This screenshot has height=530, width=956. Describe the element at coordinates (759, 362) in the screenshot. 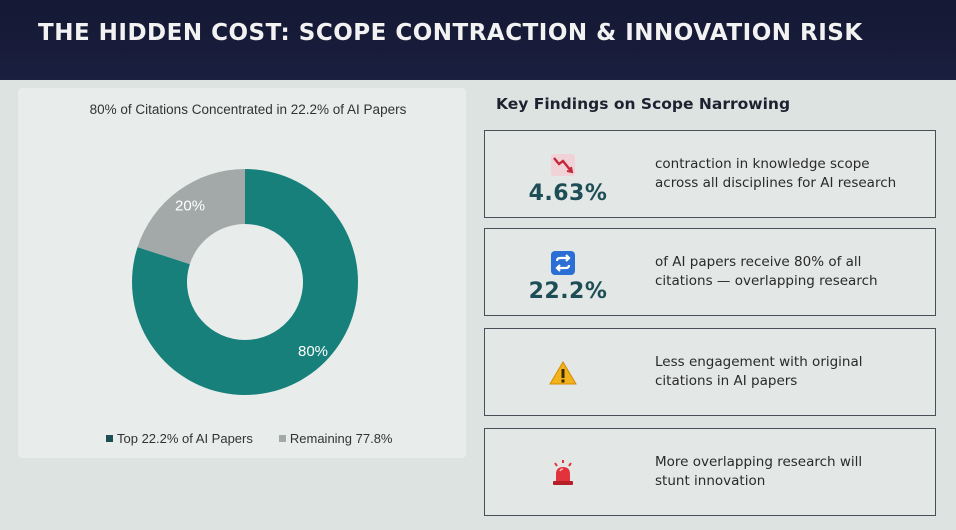

I see `finding-desc-3-line-1: Less engagement with original` at that location.